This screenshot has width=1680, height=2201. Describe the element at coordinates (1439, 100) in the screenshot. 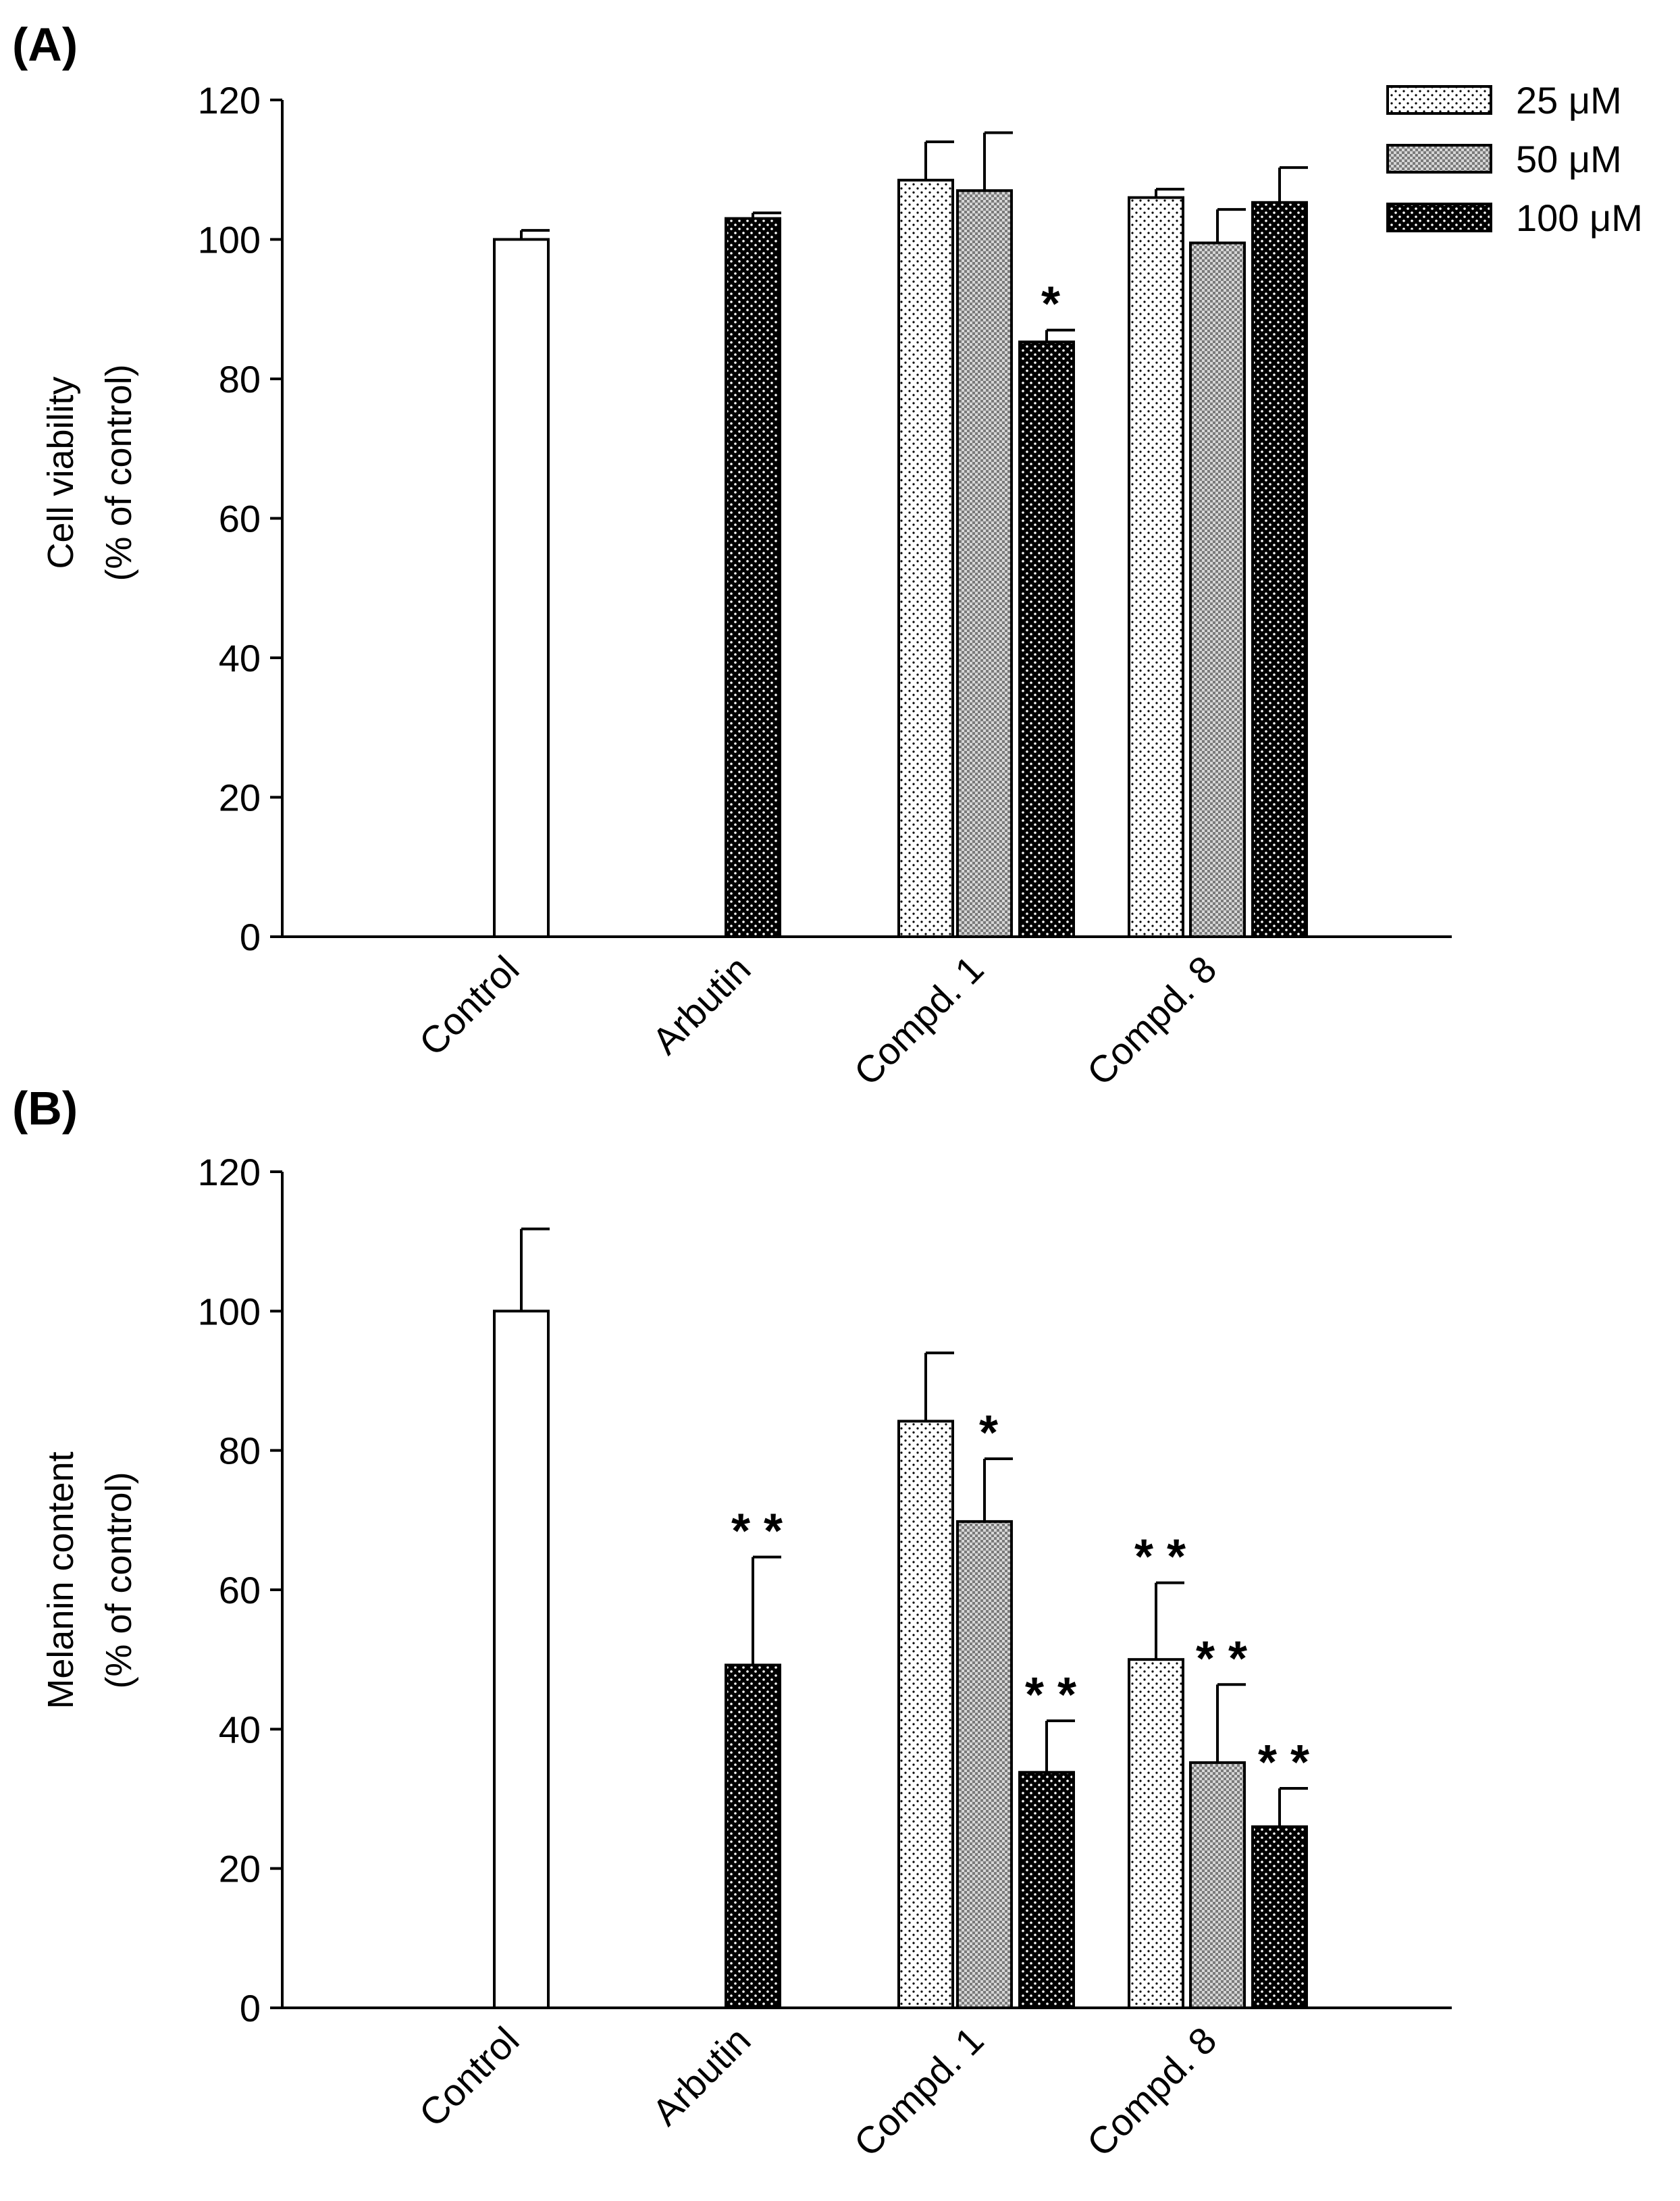

I see `legend-swatch-25um` at that location.